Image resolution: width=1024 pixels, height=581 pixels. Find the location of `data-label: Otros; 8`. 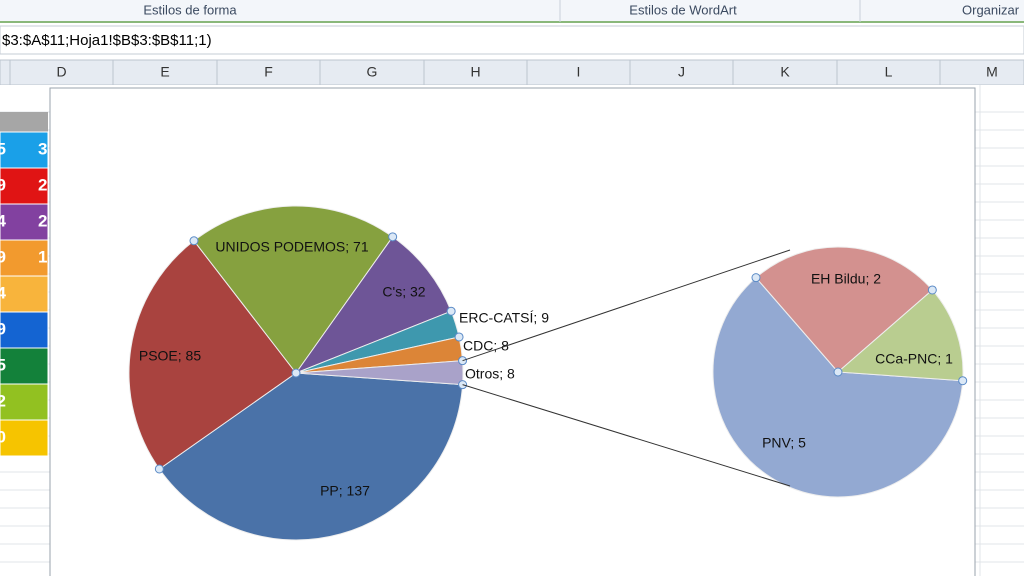

data-label: Otros; 8 is located at coordinates (490, 374).